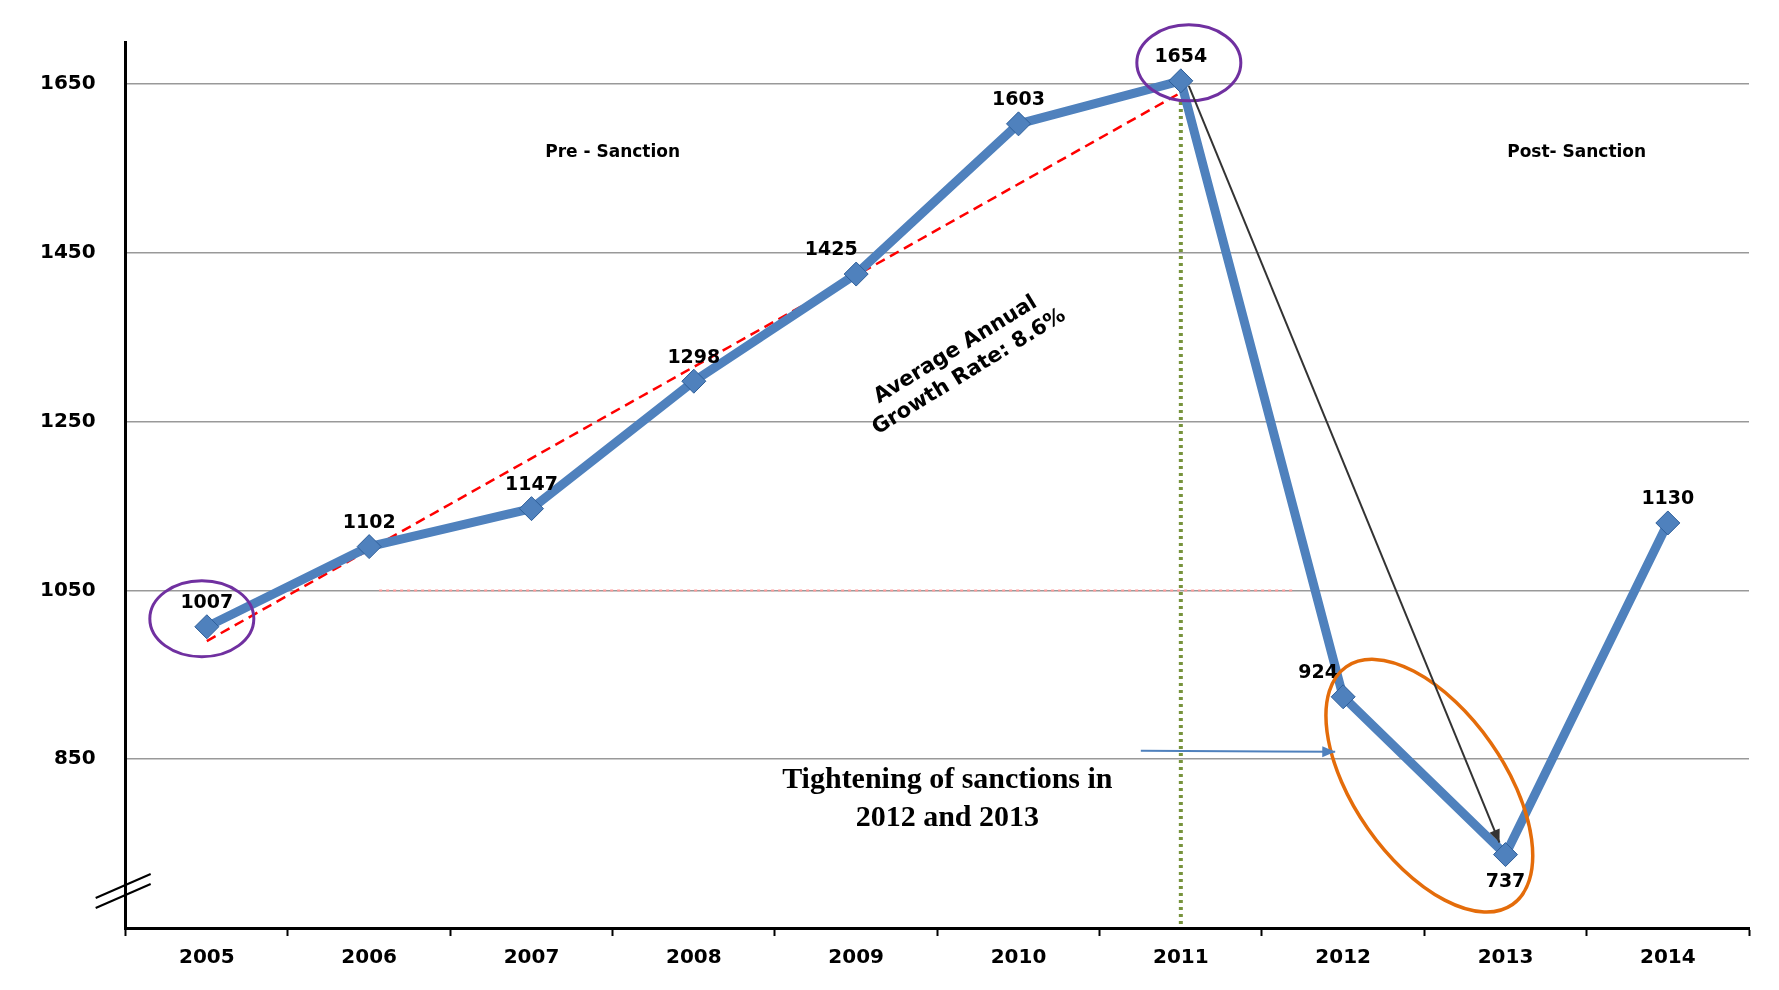 The width and height of the screenshot is (1779, 990). Describe the element at coordinates (1343, 956) in the screenshot. I see `x-tick-label: 2012` at that location.